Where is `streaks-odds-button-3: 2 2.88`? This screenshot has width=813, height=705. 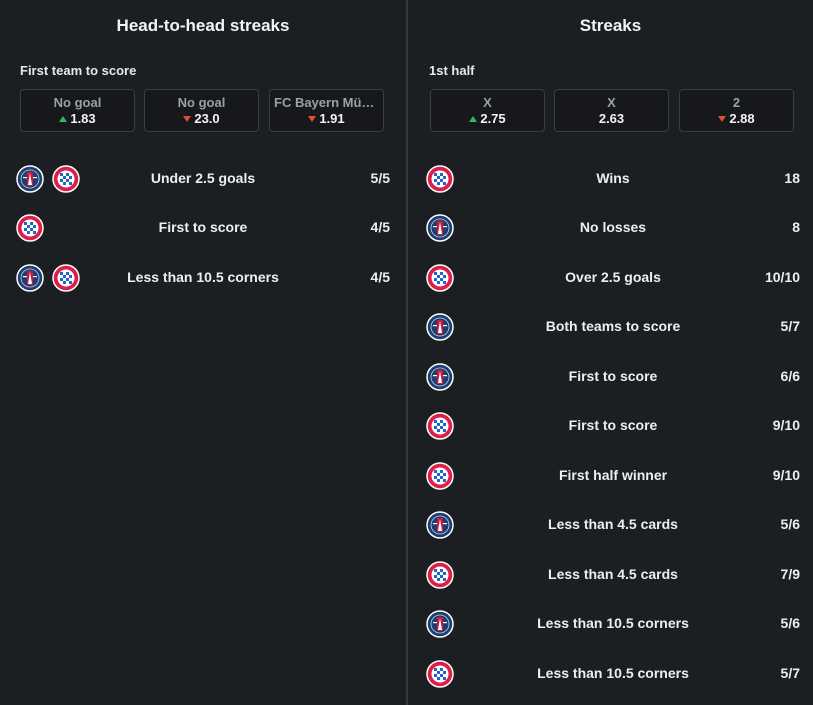 streaks-odds-button-3: 2 2.88 is located at coordinates (736, 110).